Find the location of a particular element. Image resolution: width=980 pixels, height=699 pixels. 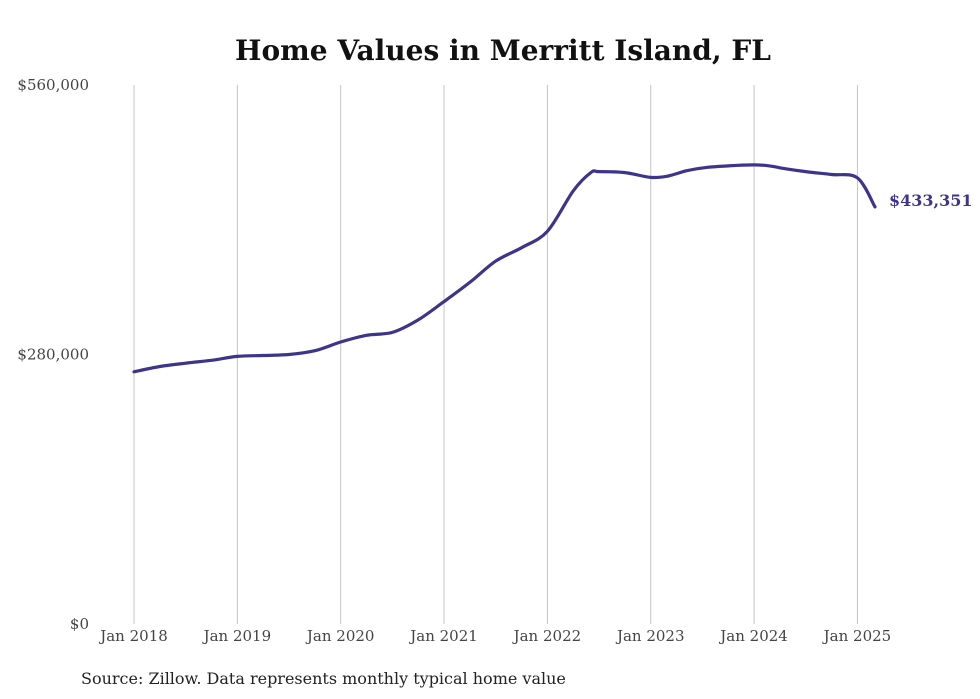

chart-title: Home Values in Merritt Island, FL is located at coordinates (503, 50).